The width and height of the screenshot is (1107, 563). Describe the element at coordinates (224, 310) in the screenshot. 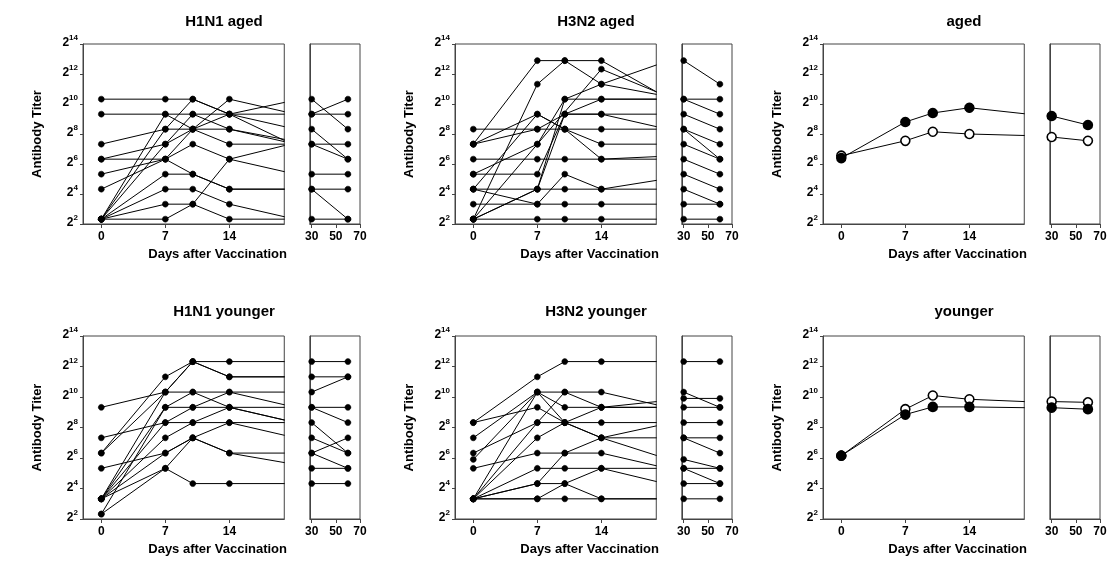

I see `chart-title: H1N1 younger` at that location.